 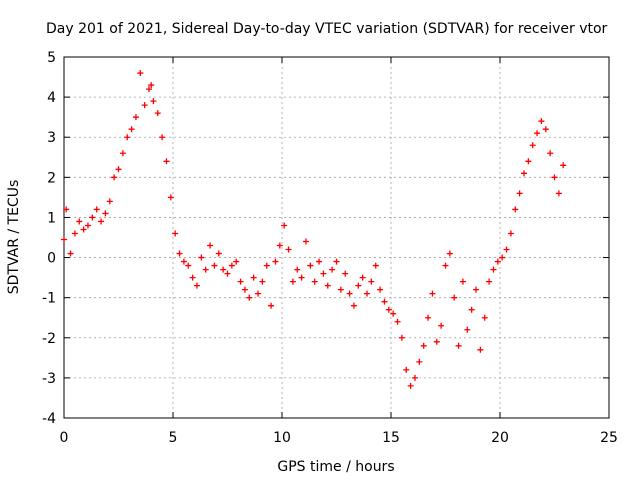 What do you see at coordinates (51, 259) in the screenshot?
I see `y-tick-label: 0` at bounding box center [51, 259].